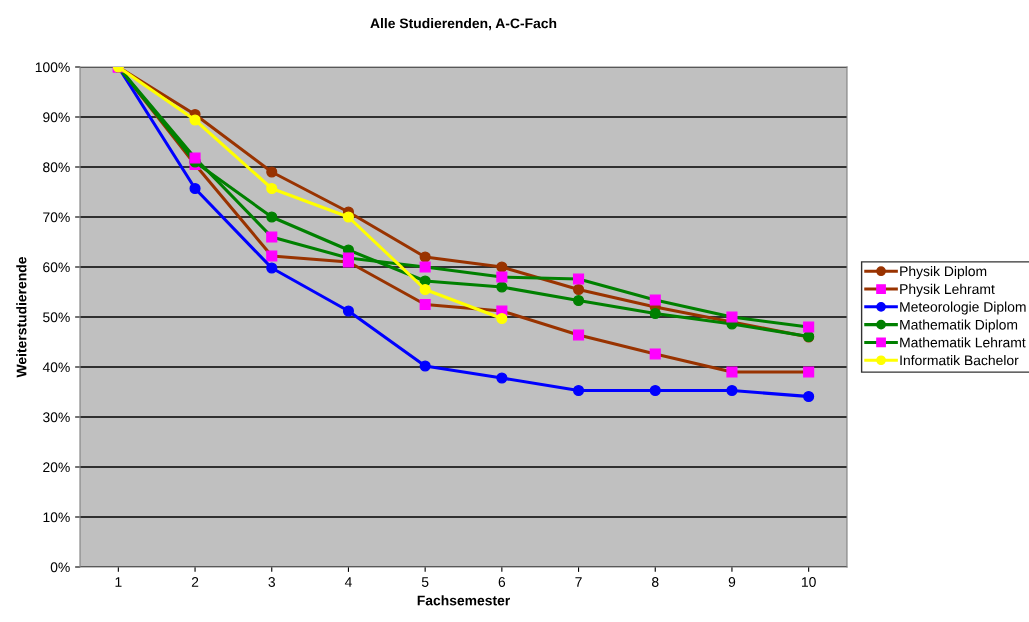 This screenshot has height=622, width=1029. Describe the element at coordinates (959, 326) in the screenshot. I see `legend-label: Mathematik Diplom` at that location.